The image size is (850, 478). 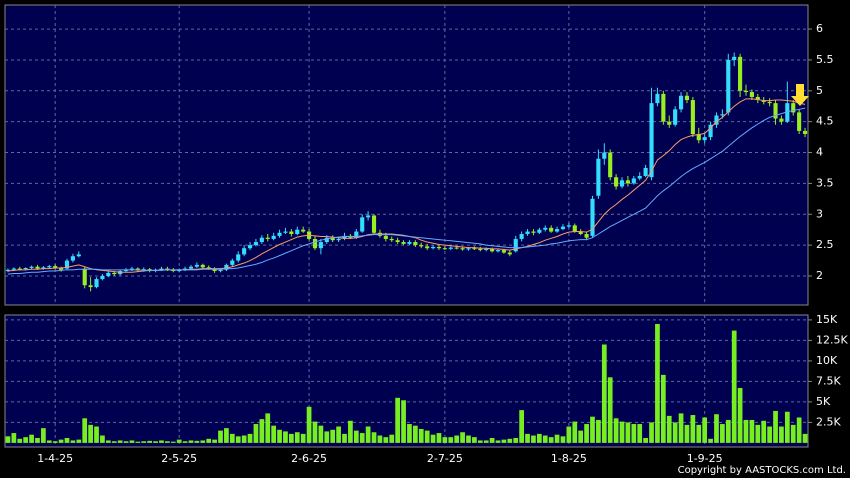 What do you see at coordinates (825, 182) in the screenshot?
I see `y-tick-label: 3.5` at bounding box center [825, 182].